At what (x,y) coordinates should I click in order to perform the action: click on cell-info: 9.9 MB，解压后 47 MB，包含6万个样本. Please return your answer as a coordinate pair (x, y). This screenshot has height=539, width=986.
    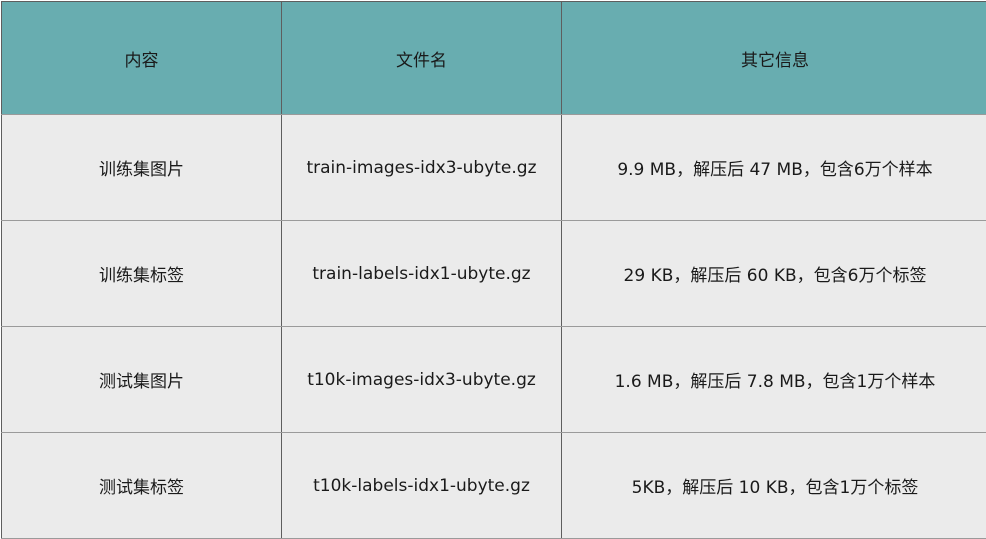
    Looking at the image, I should click on (774, 168).